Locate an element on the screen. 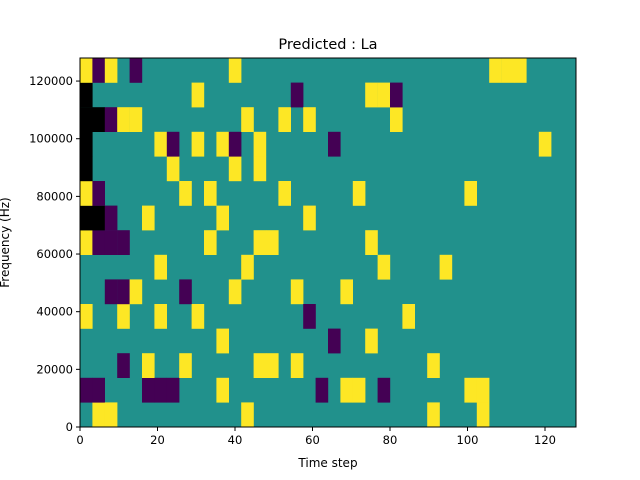 This screenshot has width=640, height=480. x-axis-label: Time step is located at coordinates (327, 463).